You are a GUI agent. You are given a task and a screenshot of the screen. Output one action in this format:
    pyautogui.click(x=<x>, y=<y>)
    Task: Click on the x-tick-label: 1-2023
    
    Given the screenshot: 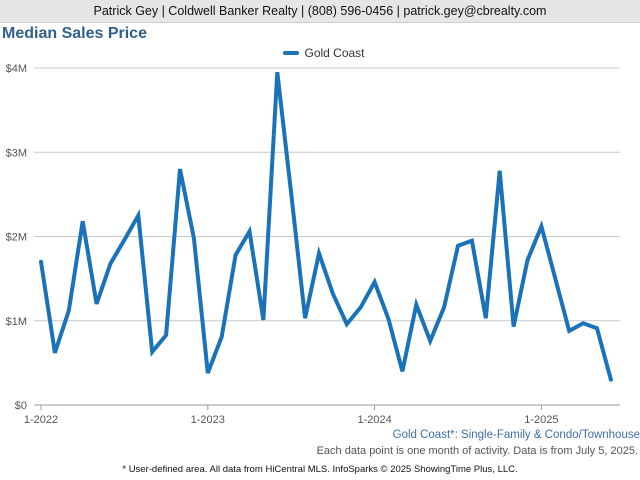 What is the action you would take?
    pyautogui.click(x=208, y=420)
    